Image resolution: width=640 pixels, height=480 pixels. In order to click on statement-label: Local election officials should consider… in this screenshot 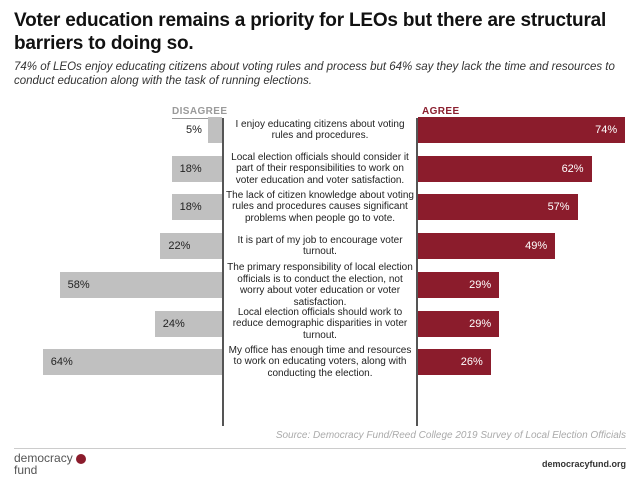, I will do `click(320, 168)`.